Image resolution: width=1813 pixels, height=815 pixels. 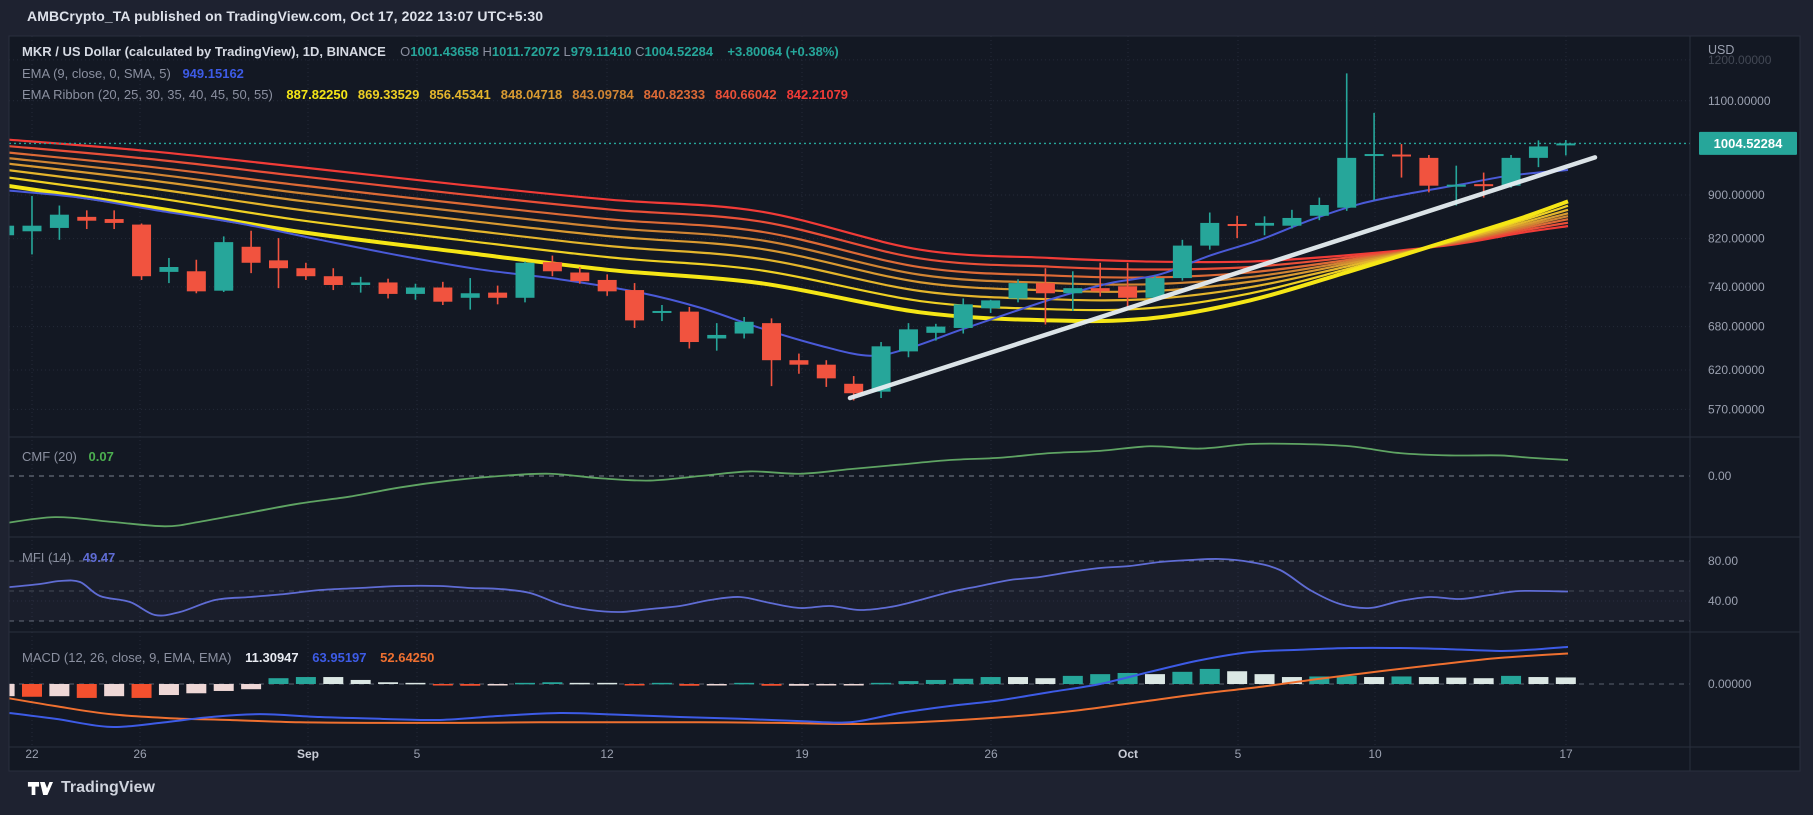 What do you see at coordinates (49, 456) in the screenshot?
I see `cmf-label: CMF (20)` at bounding box center [49, 456].